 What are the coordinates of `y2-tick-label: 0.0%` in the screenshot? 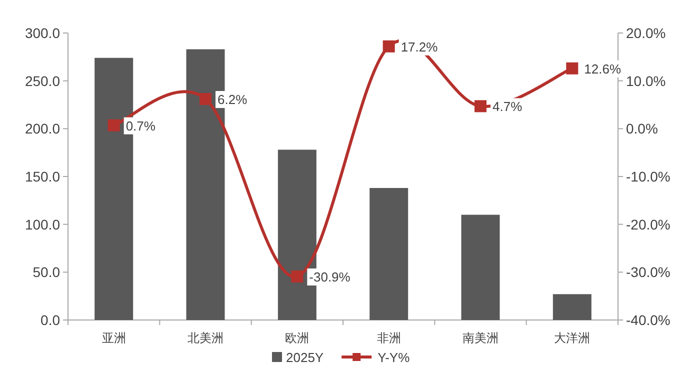 It's located at (642, 128).